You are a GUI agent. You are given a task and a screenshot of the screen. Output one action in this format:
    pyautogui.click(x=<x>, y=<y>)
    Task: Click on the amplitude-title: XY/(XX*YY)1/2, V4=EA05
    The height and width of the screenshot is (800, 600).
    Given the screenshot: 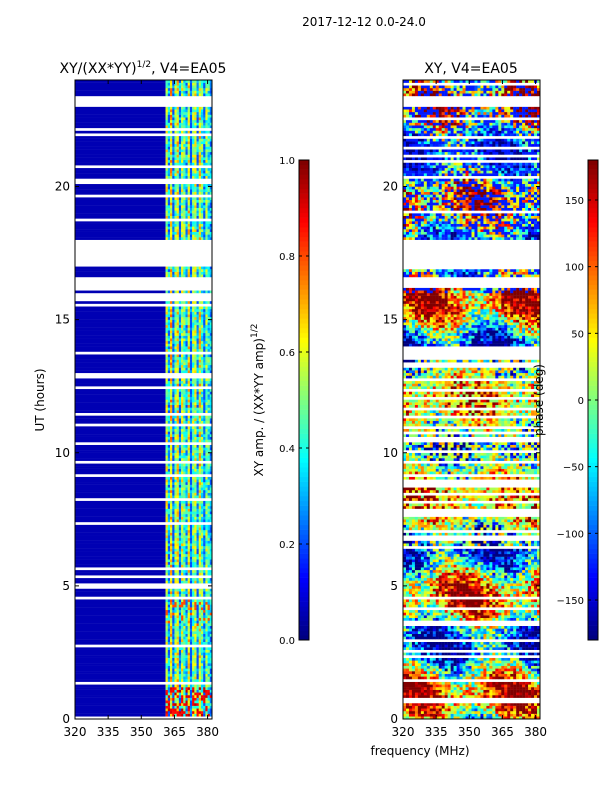 What is the action you would take?
    pyautogui.click(x=143, y=68)
    